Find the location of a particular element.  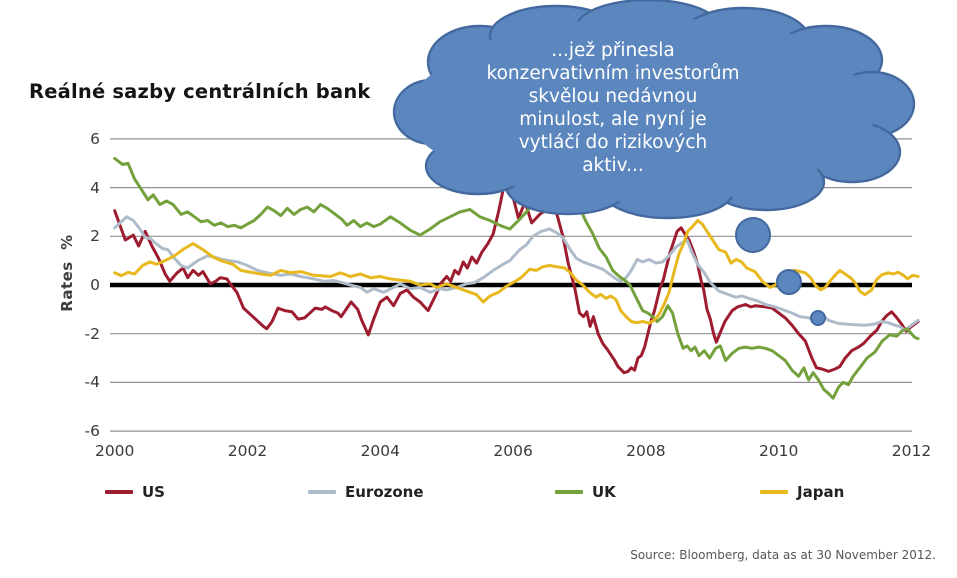

chart-title: Reálné sazby centrálních bank is located at coordinates (200, 91).